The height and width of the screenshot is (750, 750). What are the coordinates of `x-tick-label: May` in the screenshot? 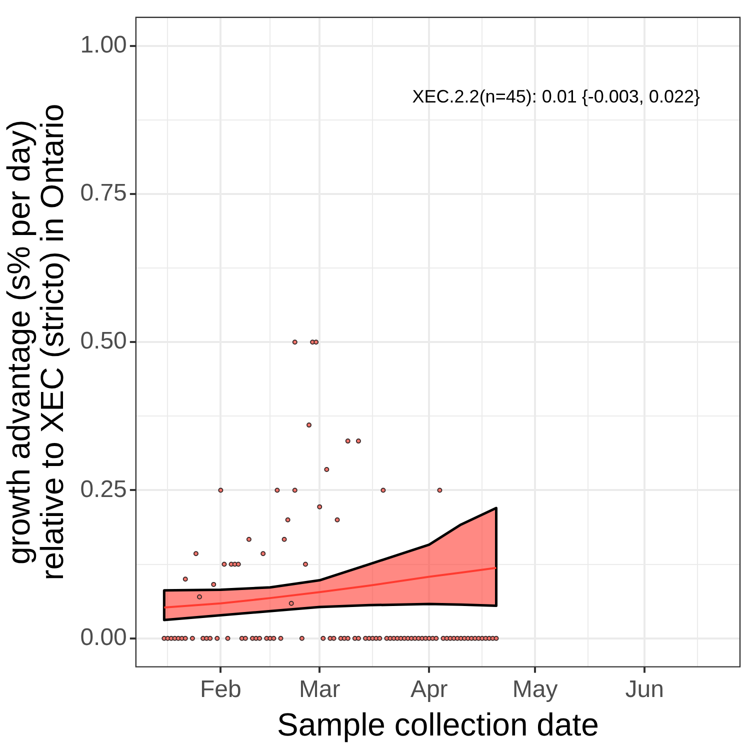 It's located at (535, 689).